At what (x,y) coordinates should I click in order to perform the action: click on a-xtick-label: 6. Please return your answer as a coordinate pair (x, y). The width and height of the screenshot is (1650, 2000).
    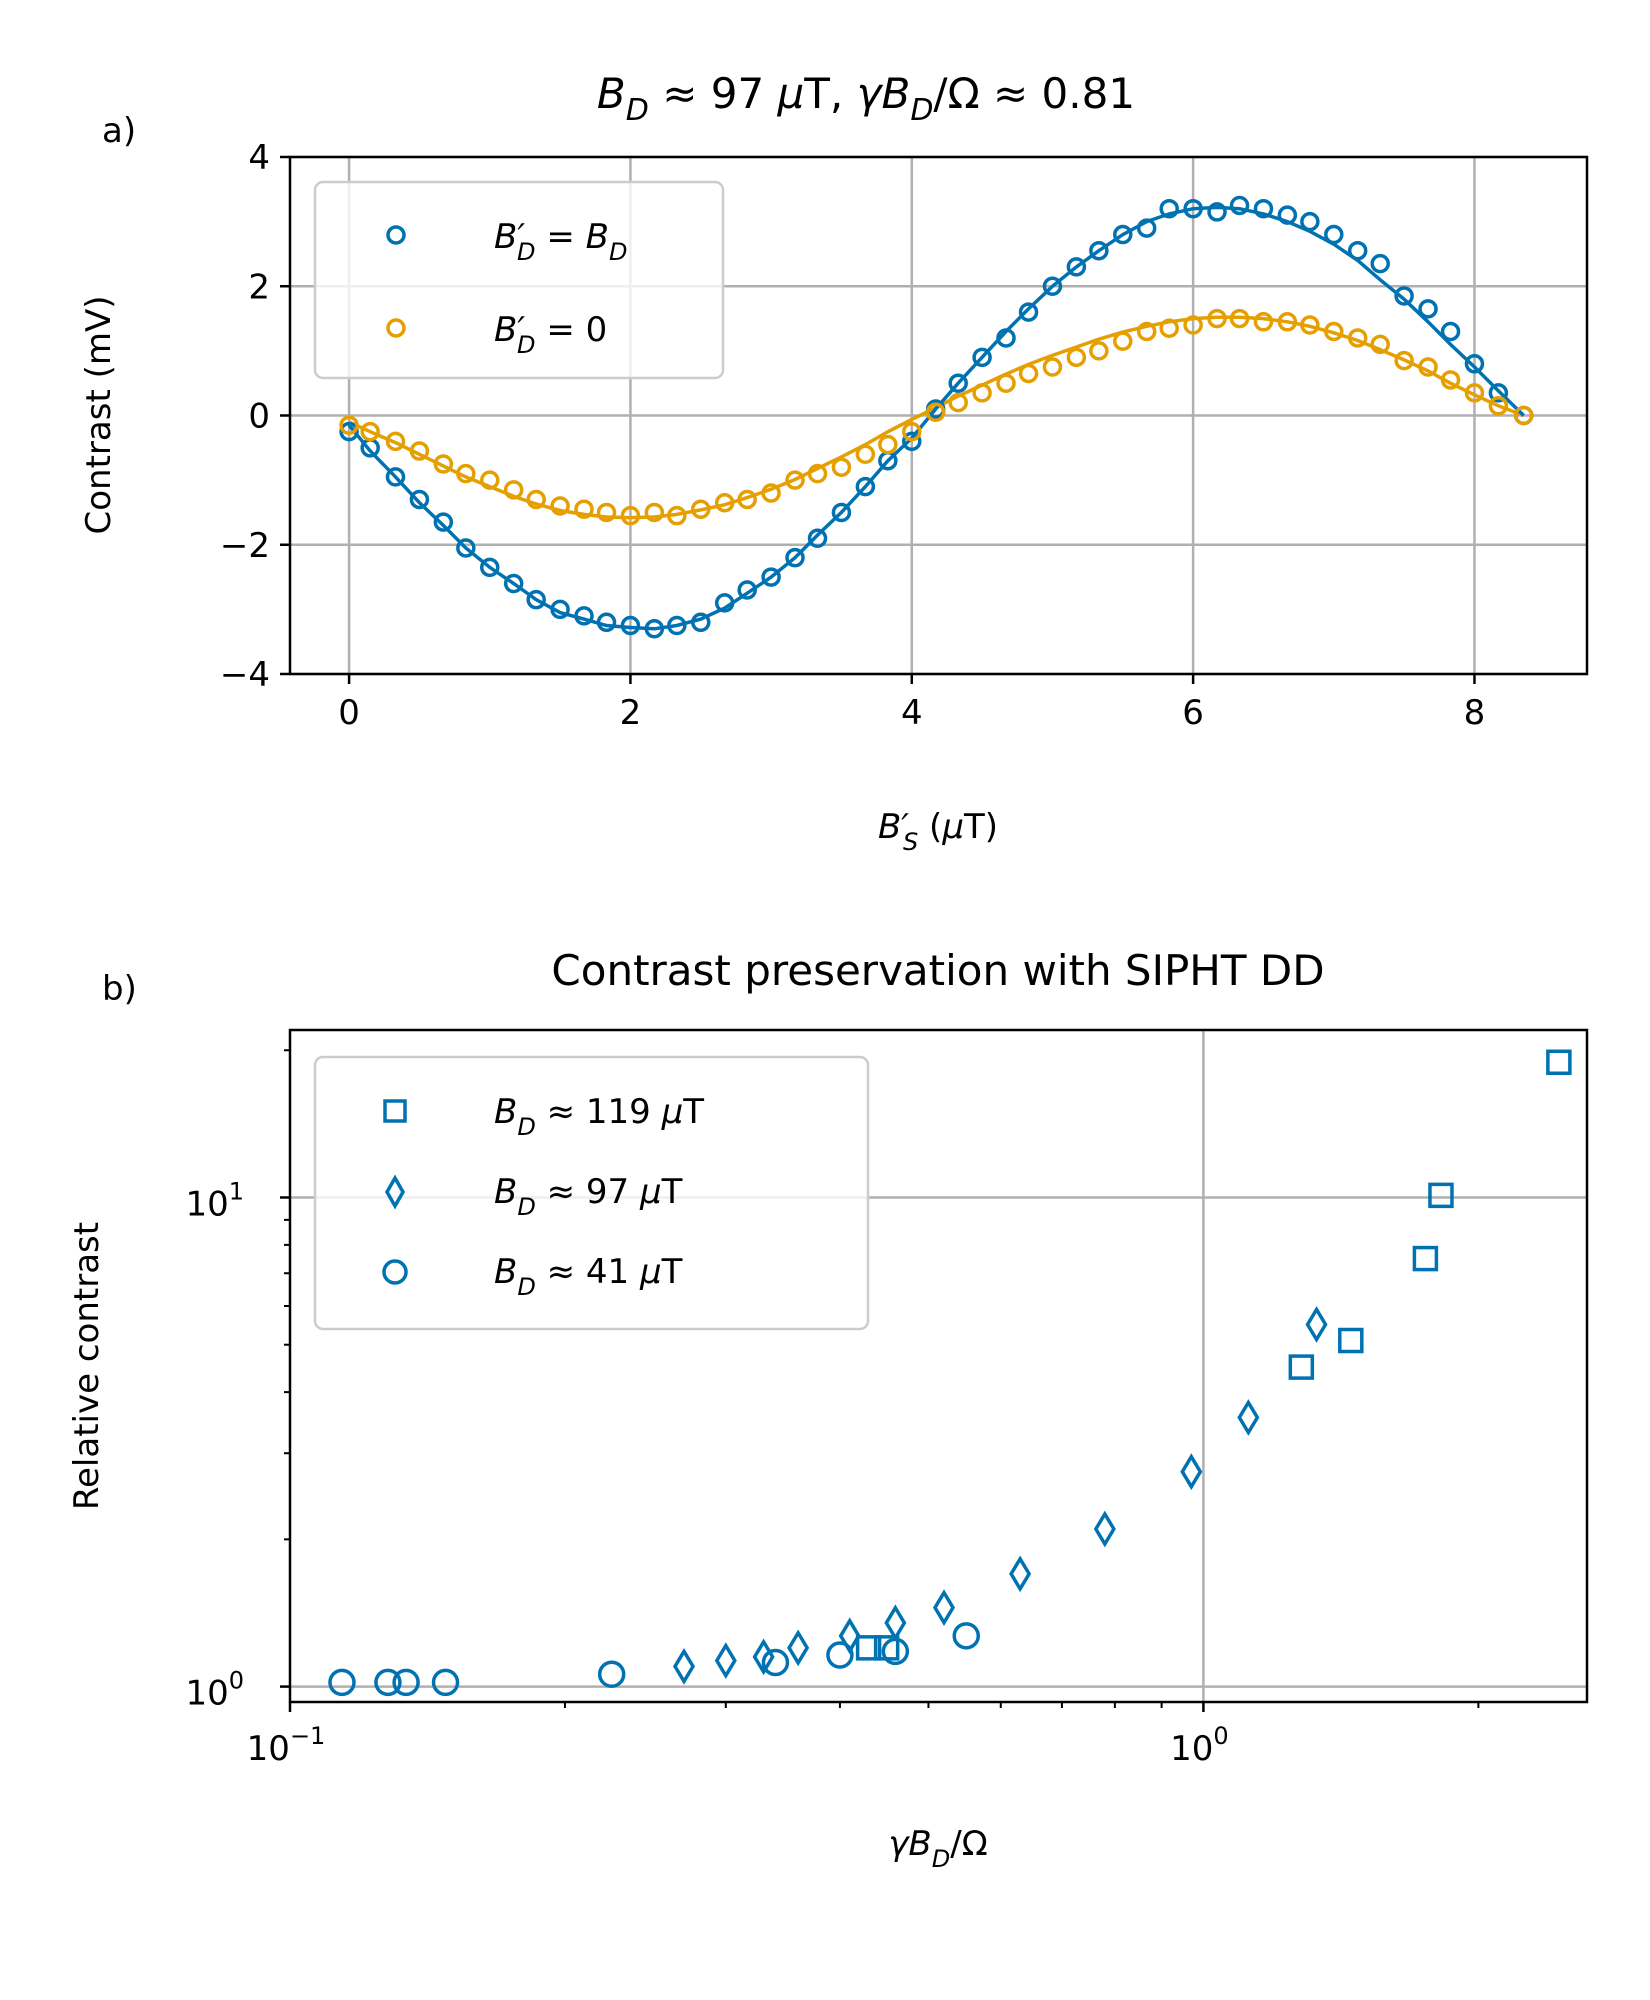
    Looking at the image, I should click on (1193, 713).